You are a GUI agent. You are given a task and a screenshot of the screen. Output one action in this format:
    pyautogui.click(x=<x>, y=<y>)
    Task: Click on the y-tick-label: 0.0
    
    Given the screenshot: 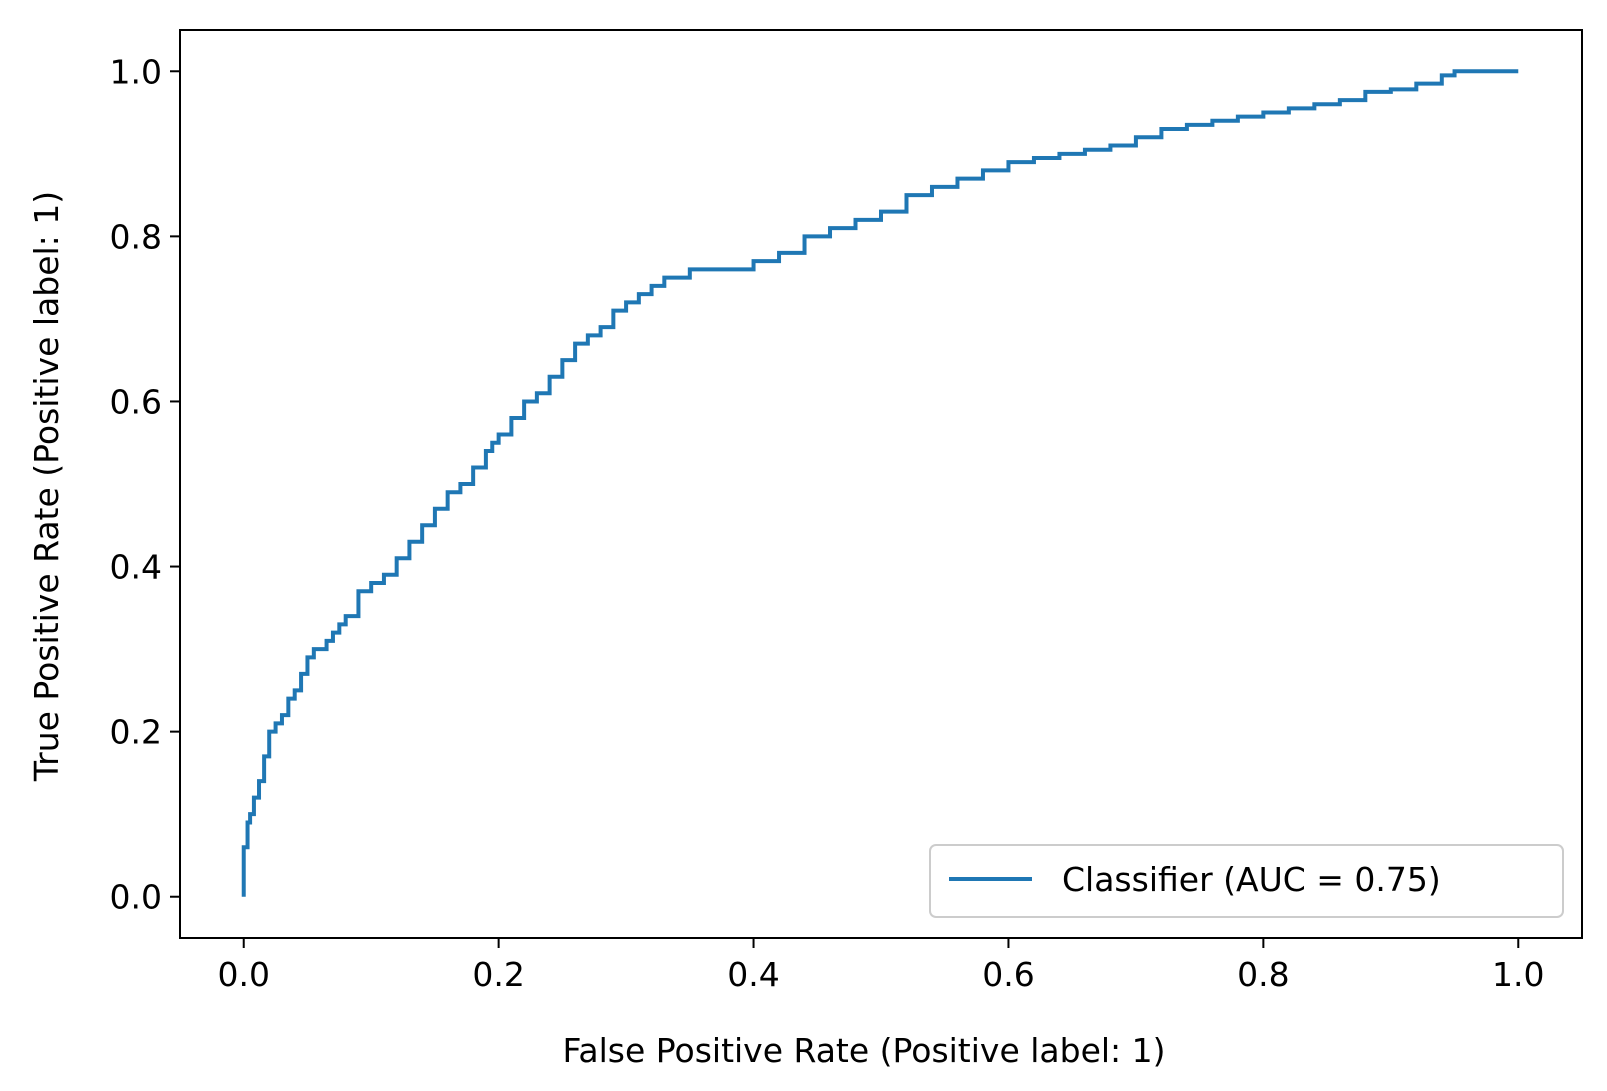 What is the action you would take?
    pyautogui.click(x=136, y=897)
    